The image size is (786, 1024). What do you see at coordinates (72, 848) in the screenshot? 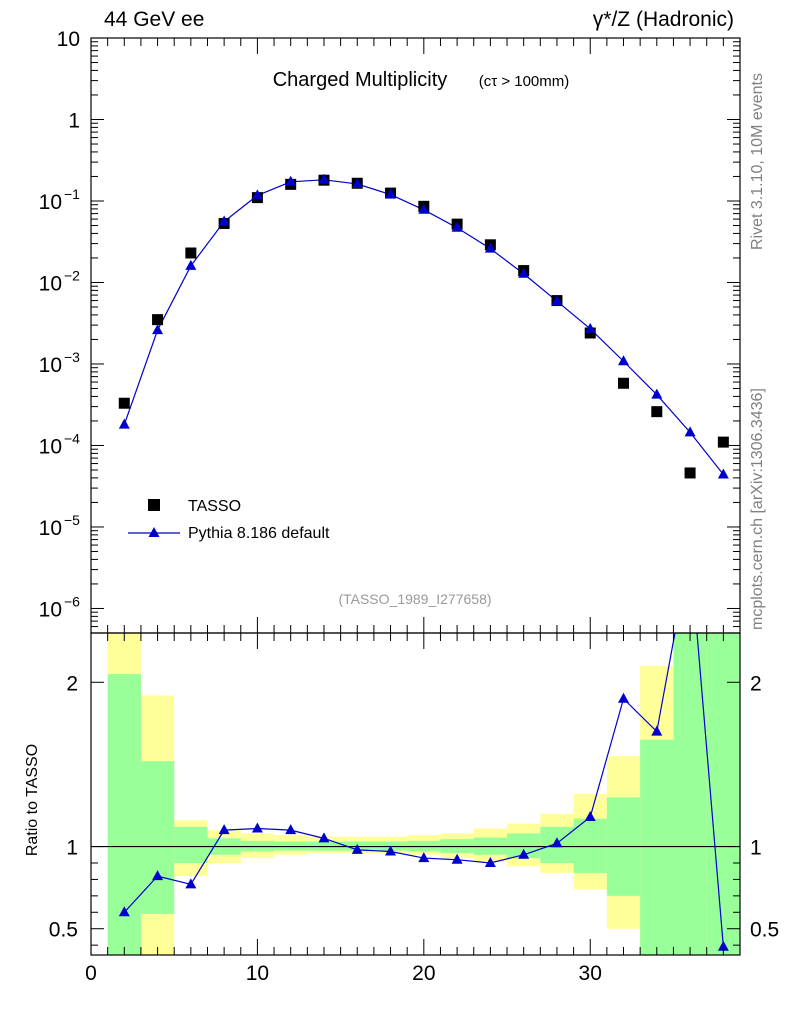
I see `ratio-y-tick-label: 1` at bounding box center [72, 848].